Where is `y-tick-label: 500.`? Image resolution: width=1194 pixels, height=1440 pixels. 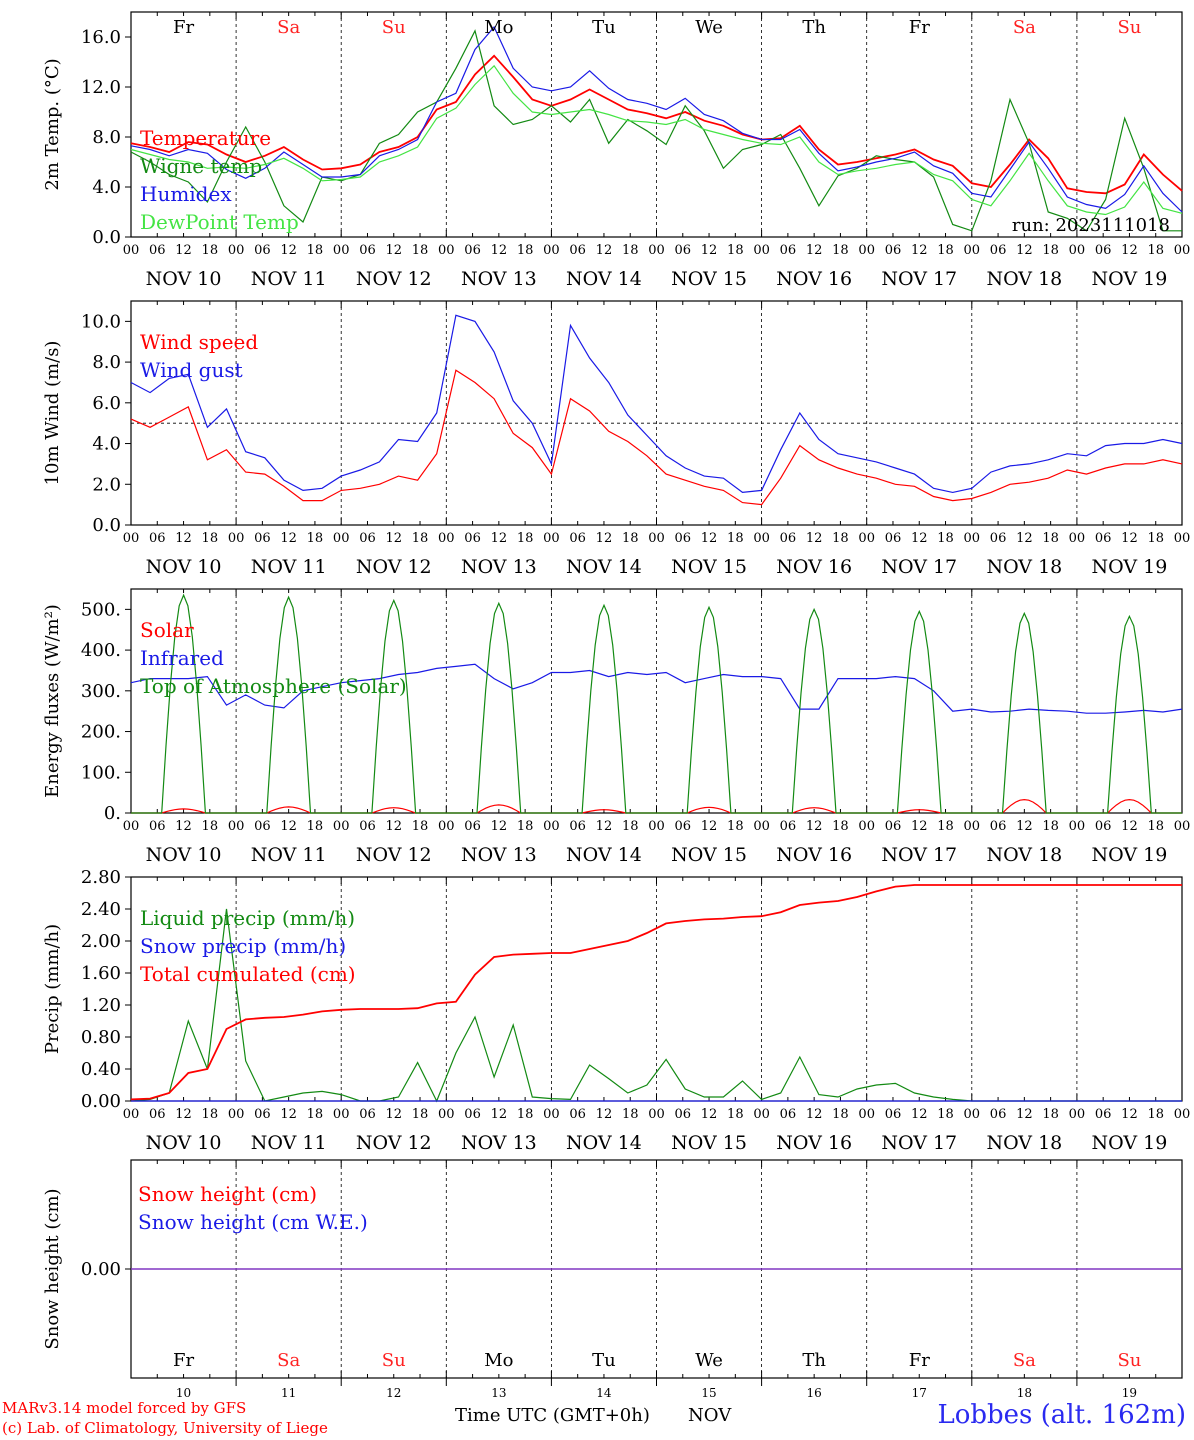 y-tick-label: 500. is located at coordinates (101, 609).